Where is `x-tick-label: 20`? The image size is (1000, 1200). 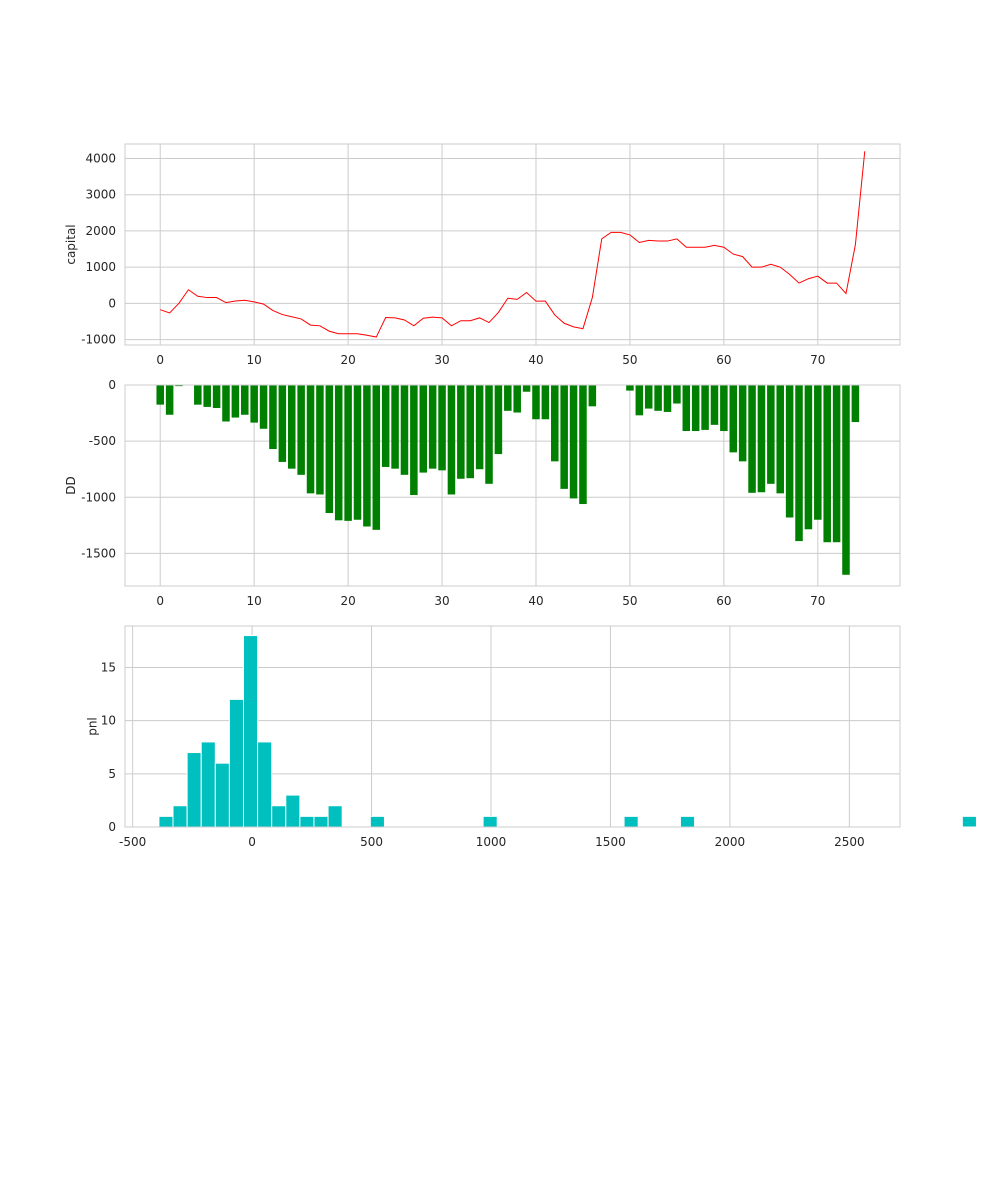
x-tick-label: 20 is located at coordinates (347, 360).